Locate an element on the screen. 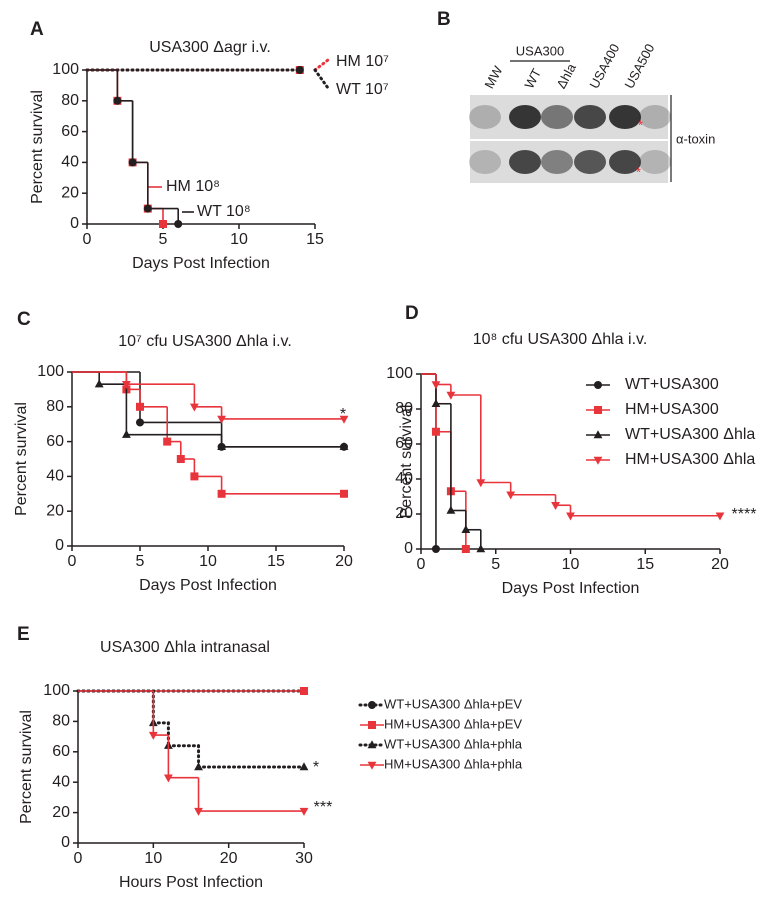 This screenshot has height=898, width=769. series-label: HM 10⁷ is located at coordinates (362, 61).